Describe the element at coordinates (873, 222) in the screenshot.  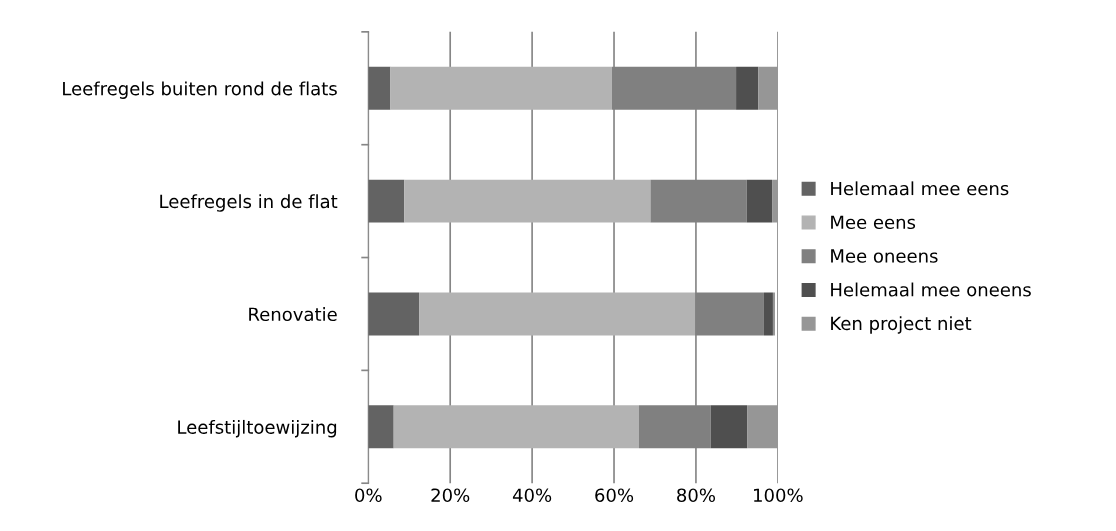
I see `legend-label: Mee eens` at that location.